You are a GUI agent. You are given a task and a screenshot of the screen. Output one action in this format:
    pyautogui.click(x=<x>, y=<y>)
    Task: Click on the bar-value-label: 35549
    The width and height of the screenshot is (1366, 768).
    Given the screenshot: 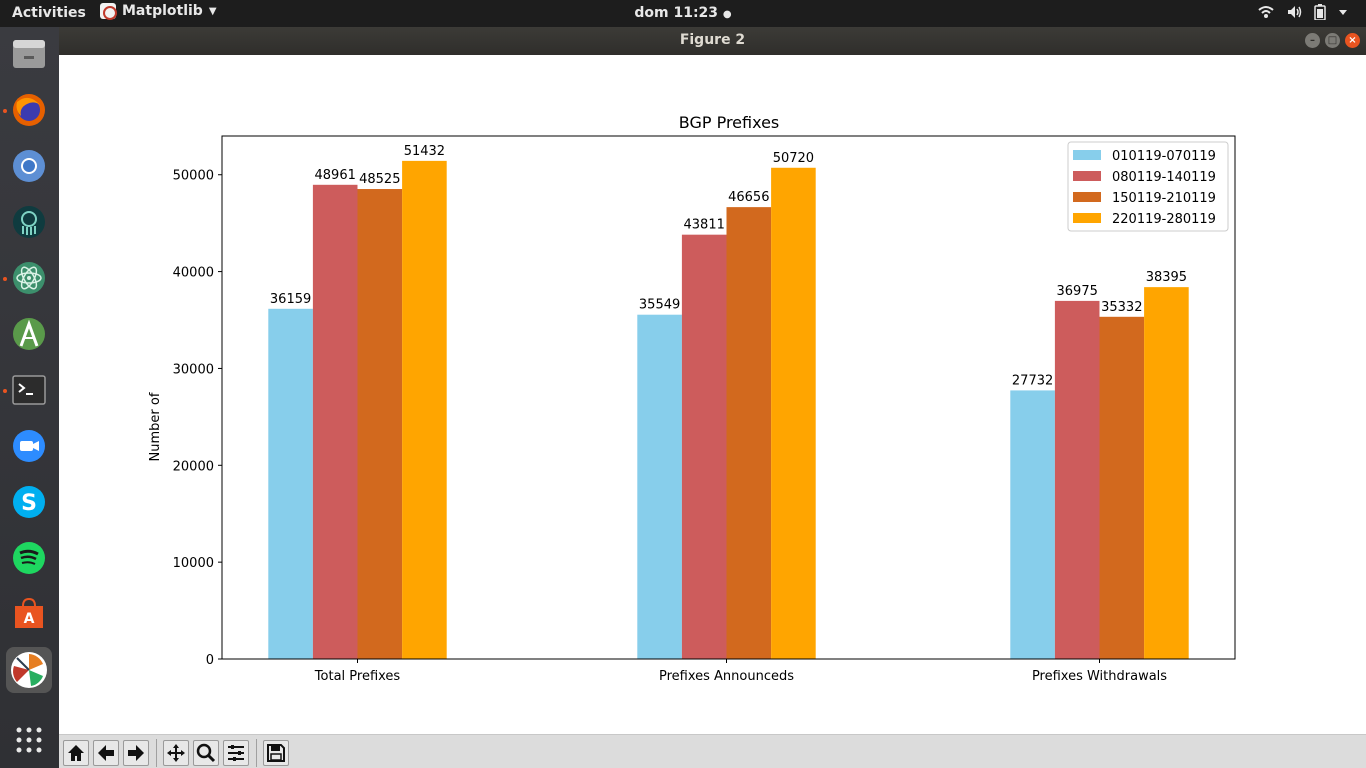 What is the action you would take?
    pyautogui.click(x=659, y=305)
    